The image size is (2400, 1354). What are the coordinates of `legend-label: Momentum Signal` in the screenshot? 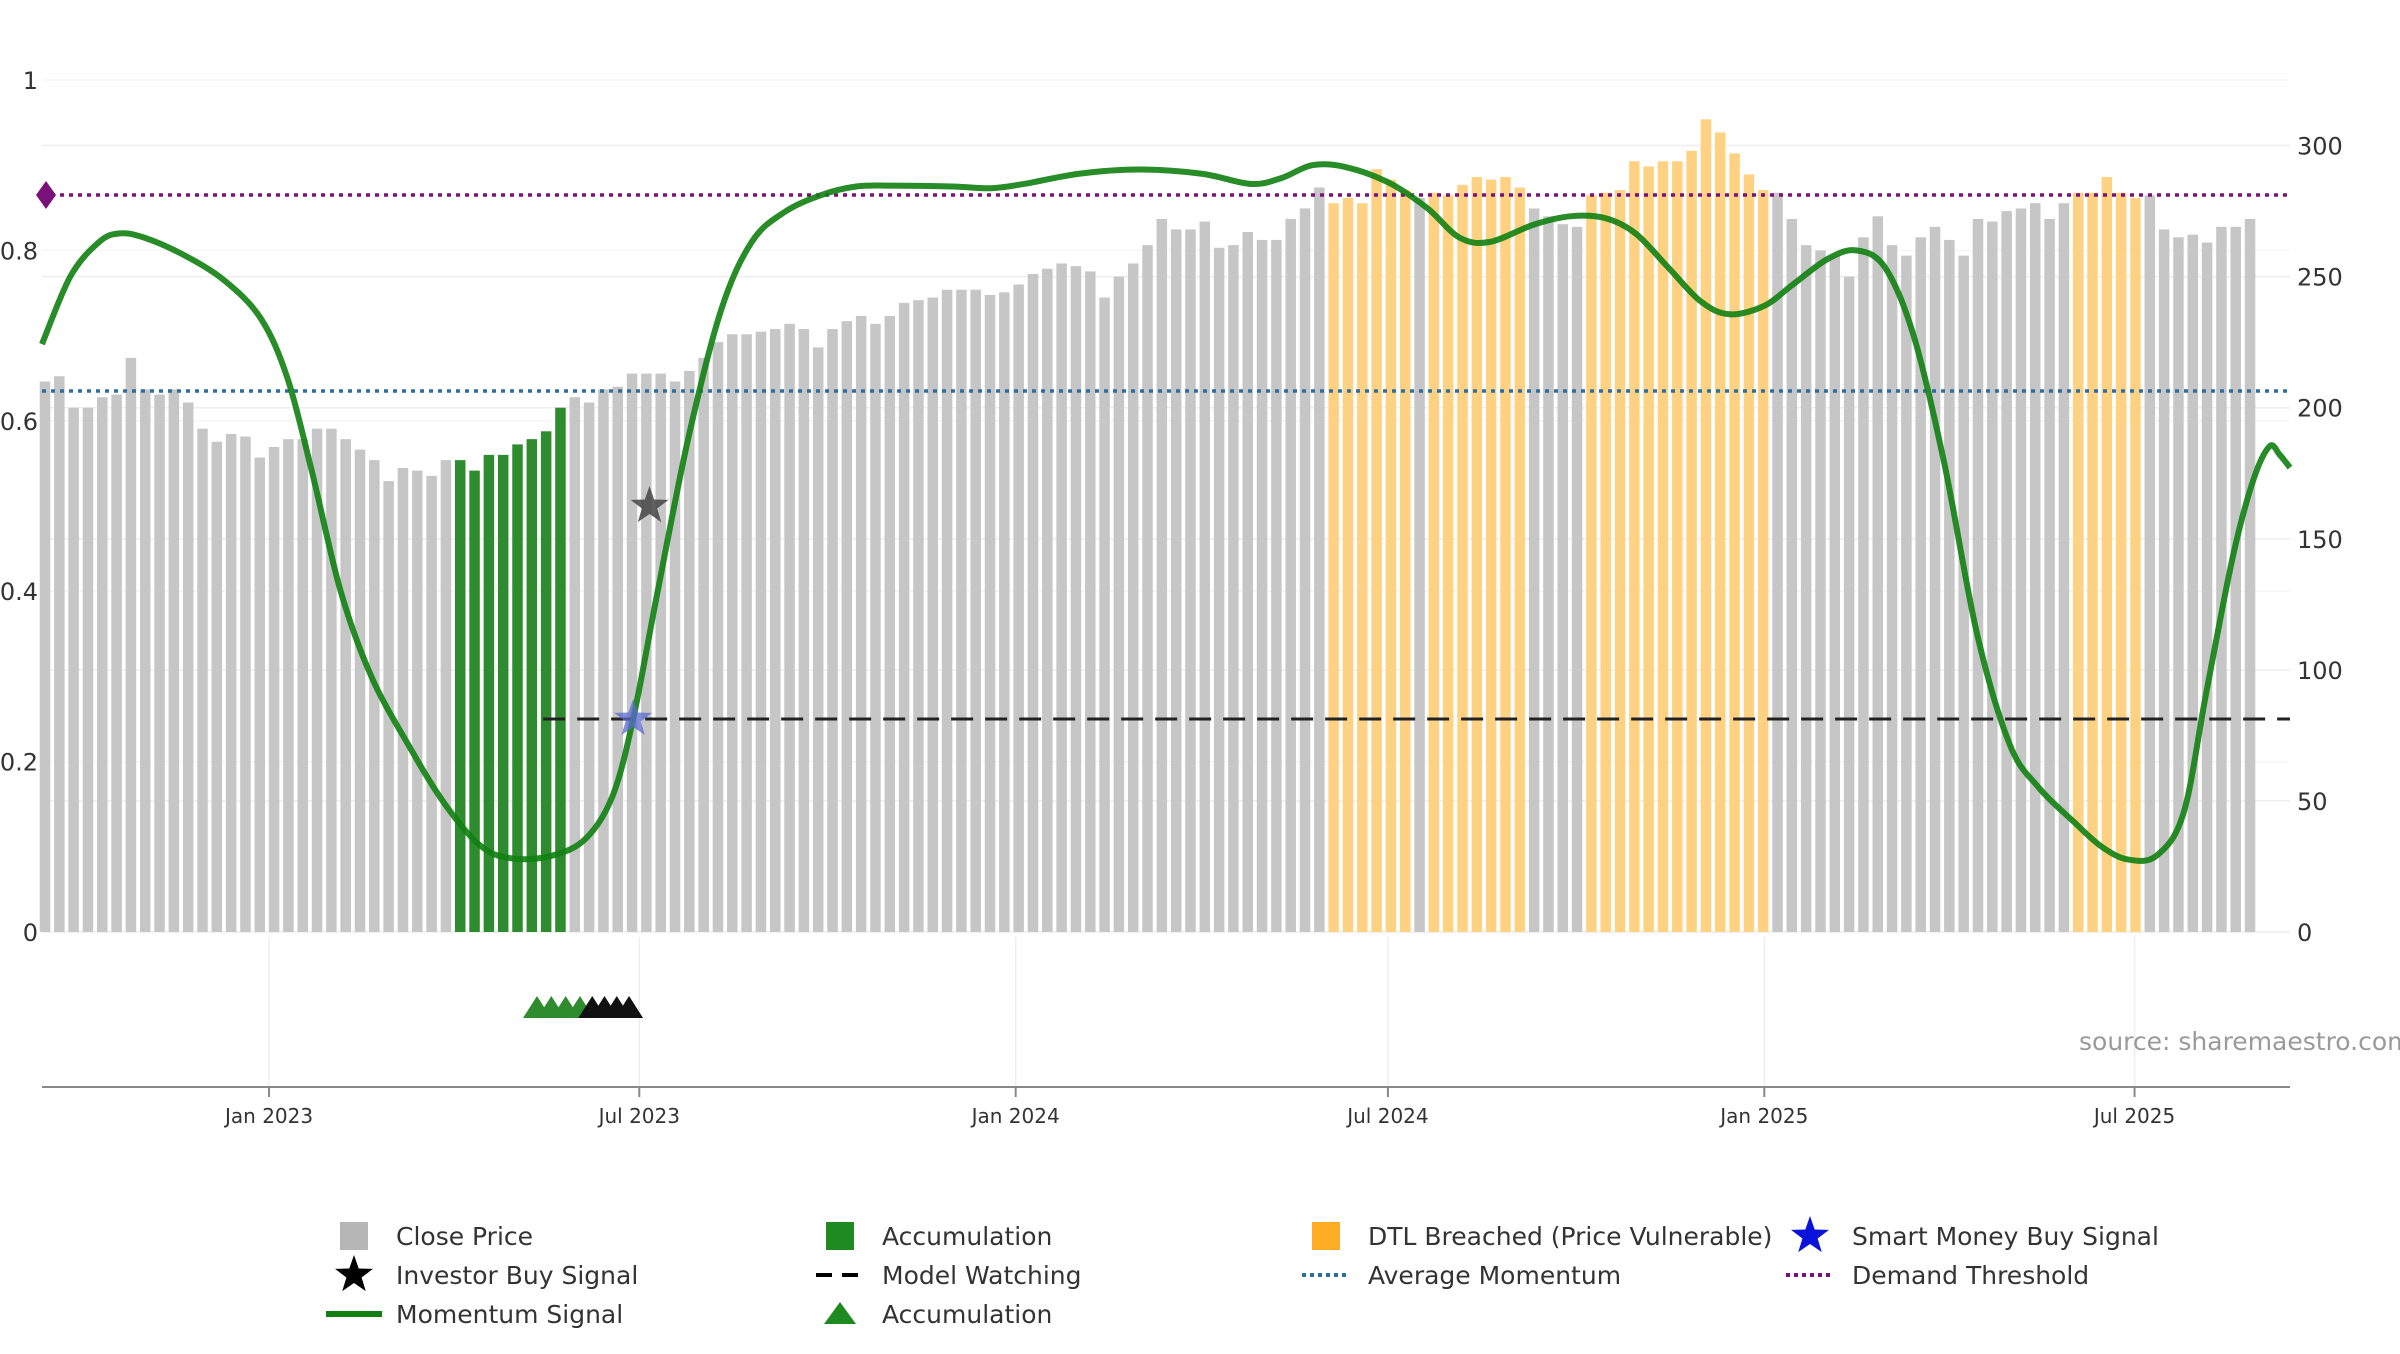 It's located at (509, 1314).